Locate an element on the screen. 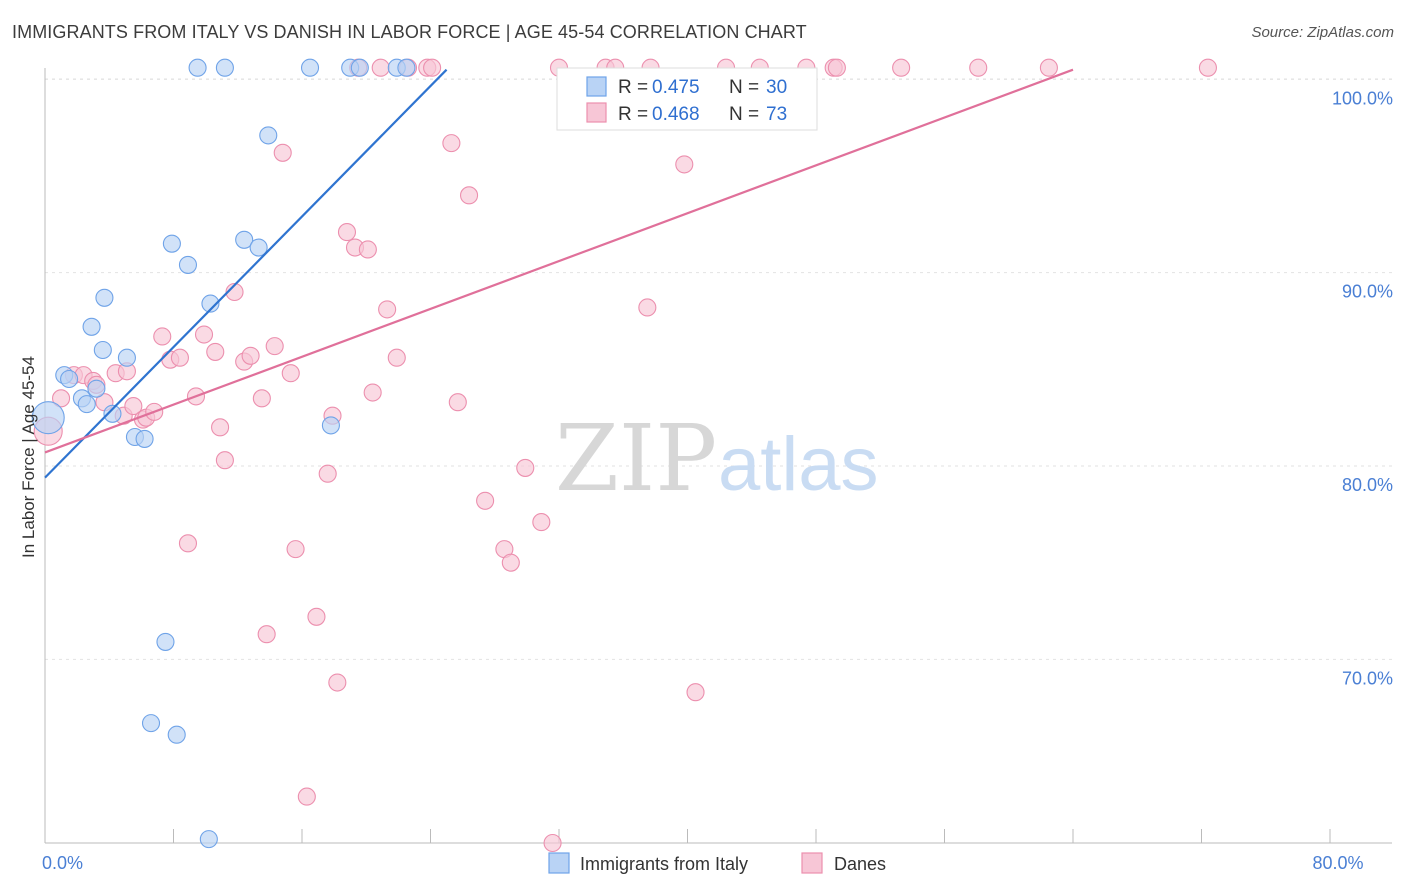  watermark-zip: ZIP is located at coordinates (636, 458).